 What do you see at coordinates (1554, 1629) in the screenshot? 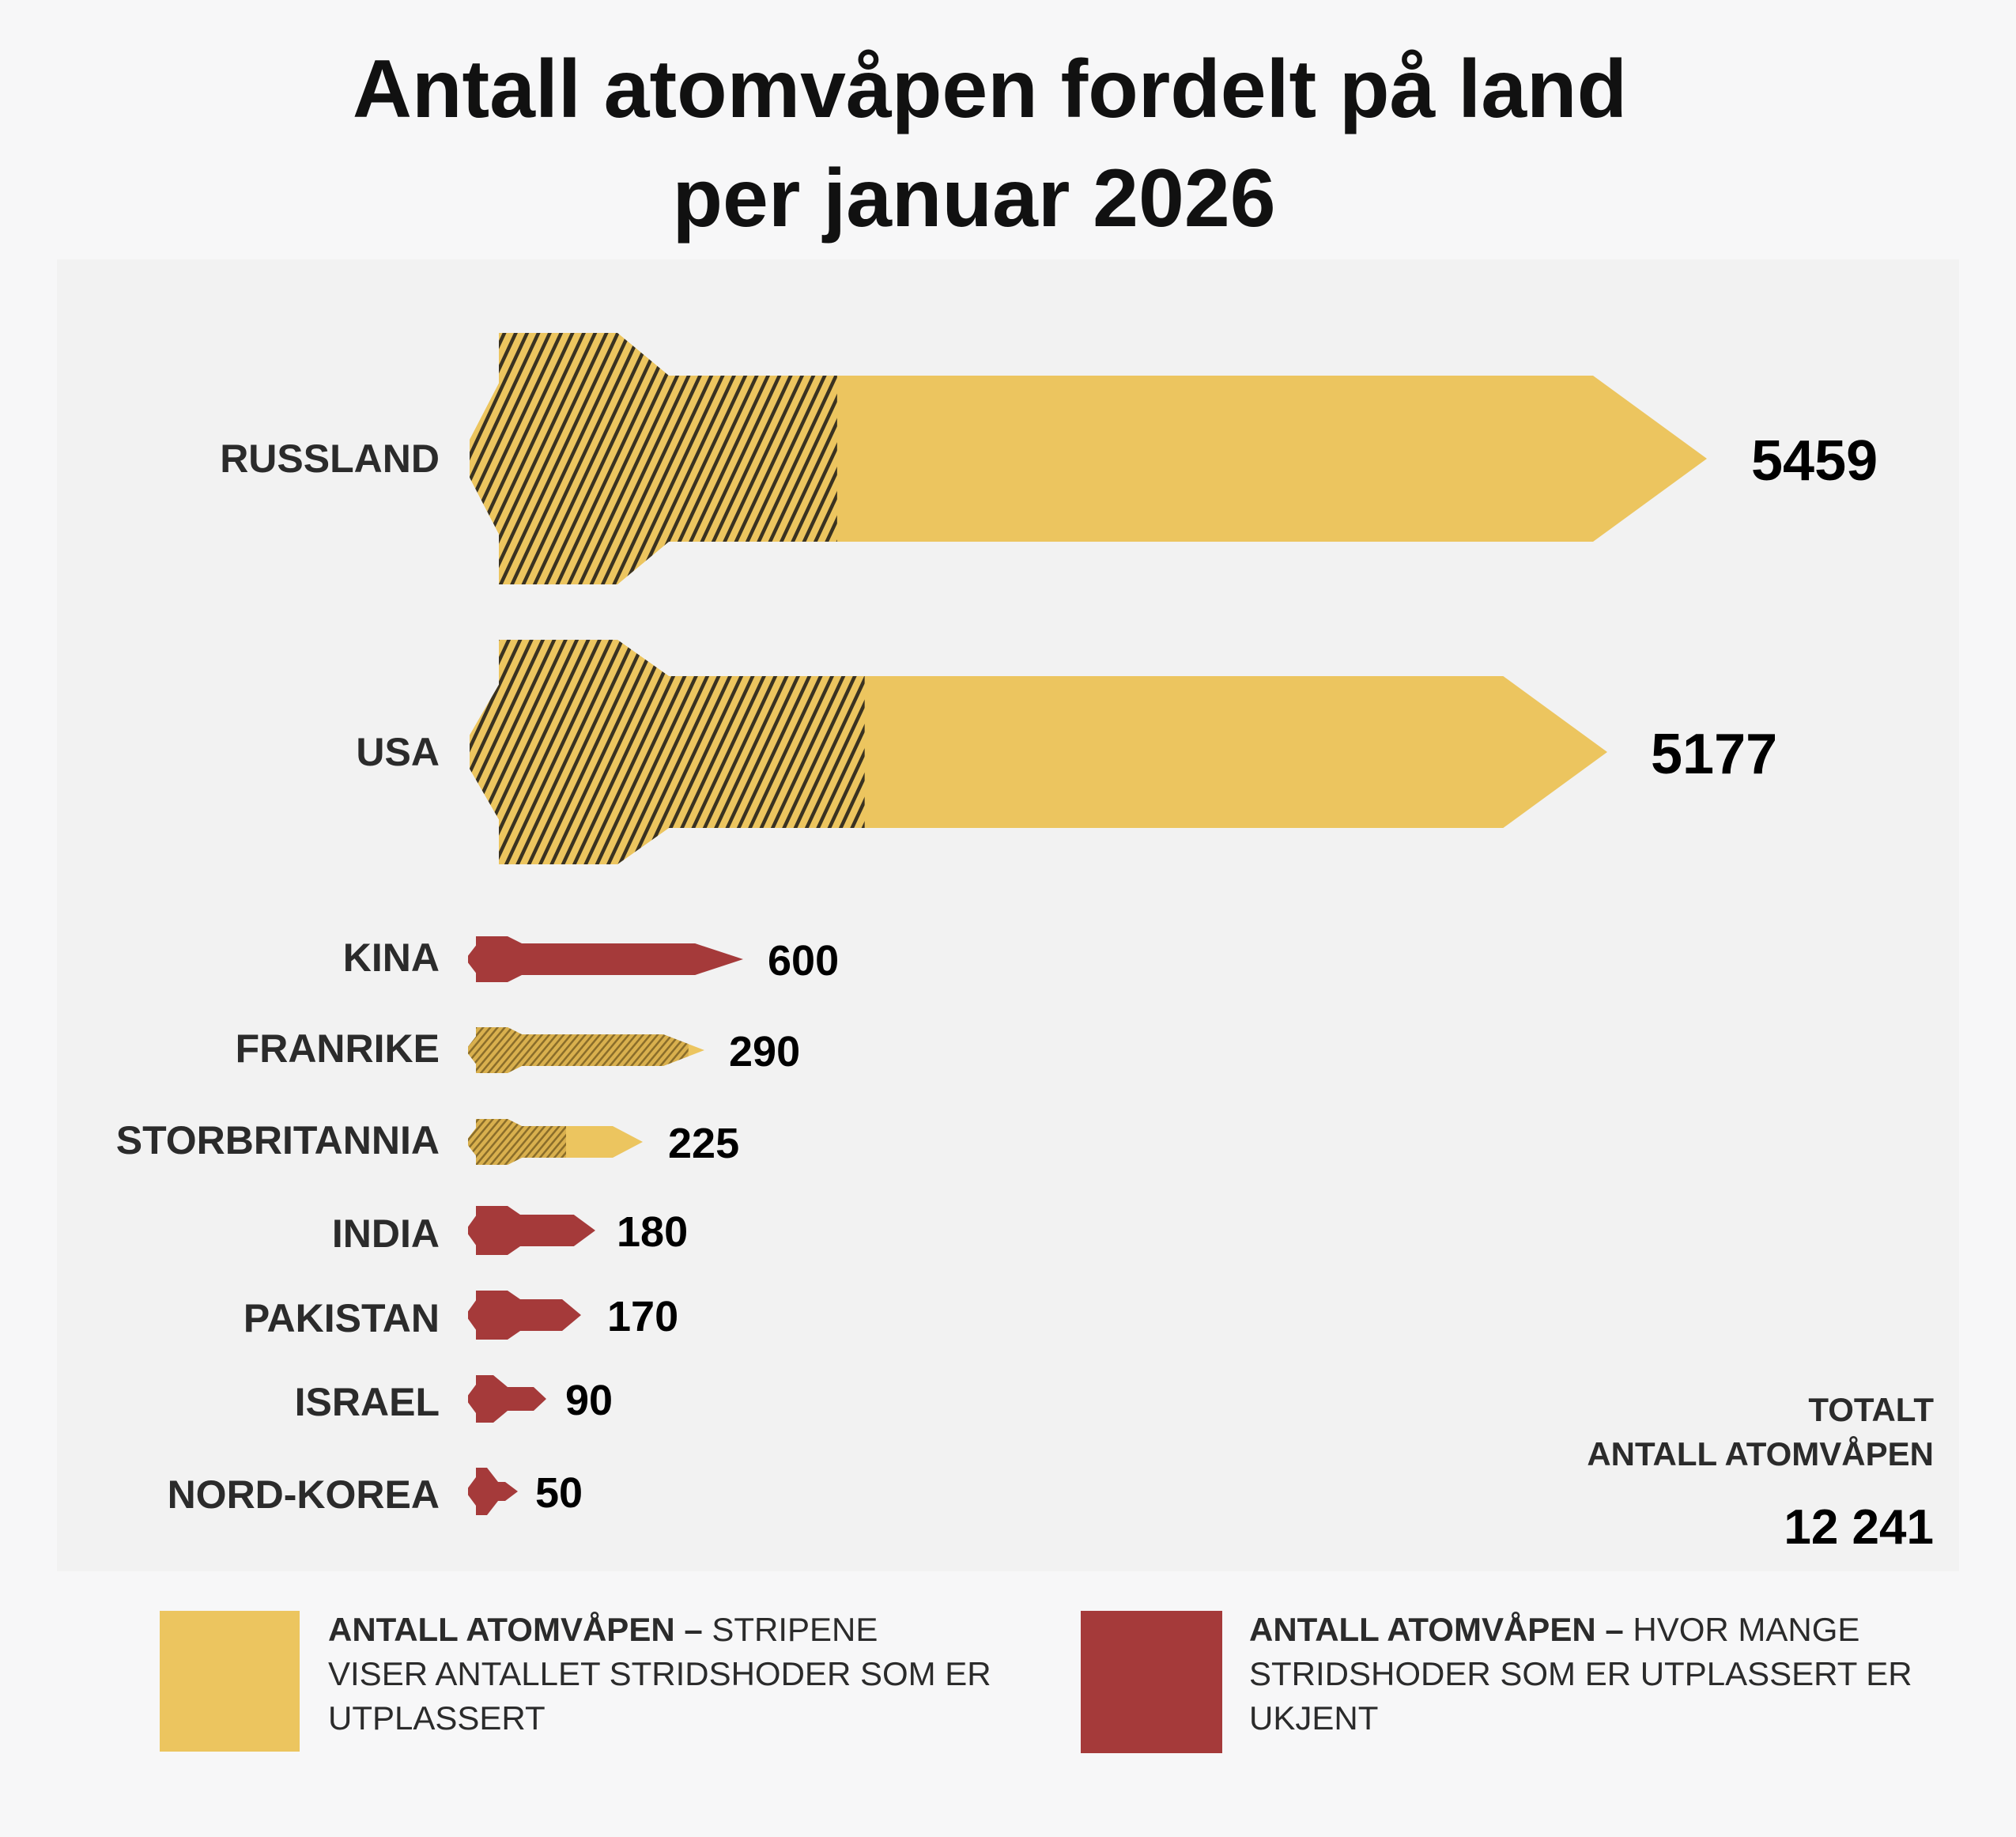
I see `legend-unknown-line1: ANTALL ATOMVÅPEN – HVOR MANGE` at bounding box center [1554, 1629].